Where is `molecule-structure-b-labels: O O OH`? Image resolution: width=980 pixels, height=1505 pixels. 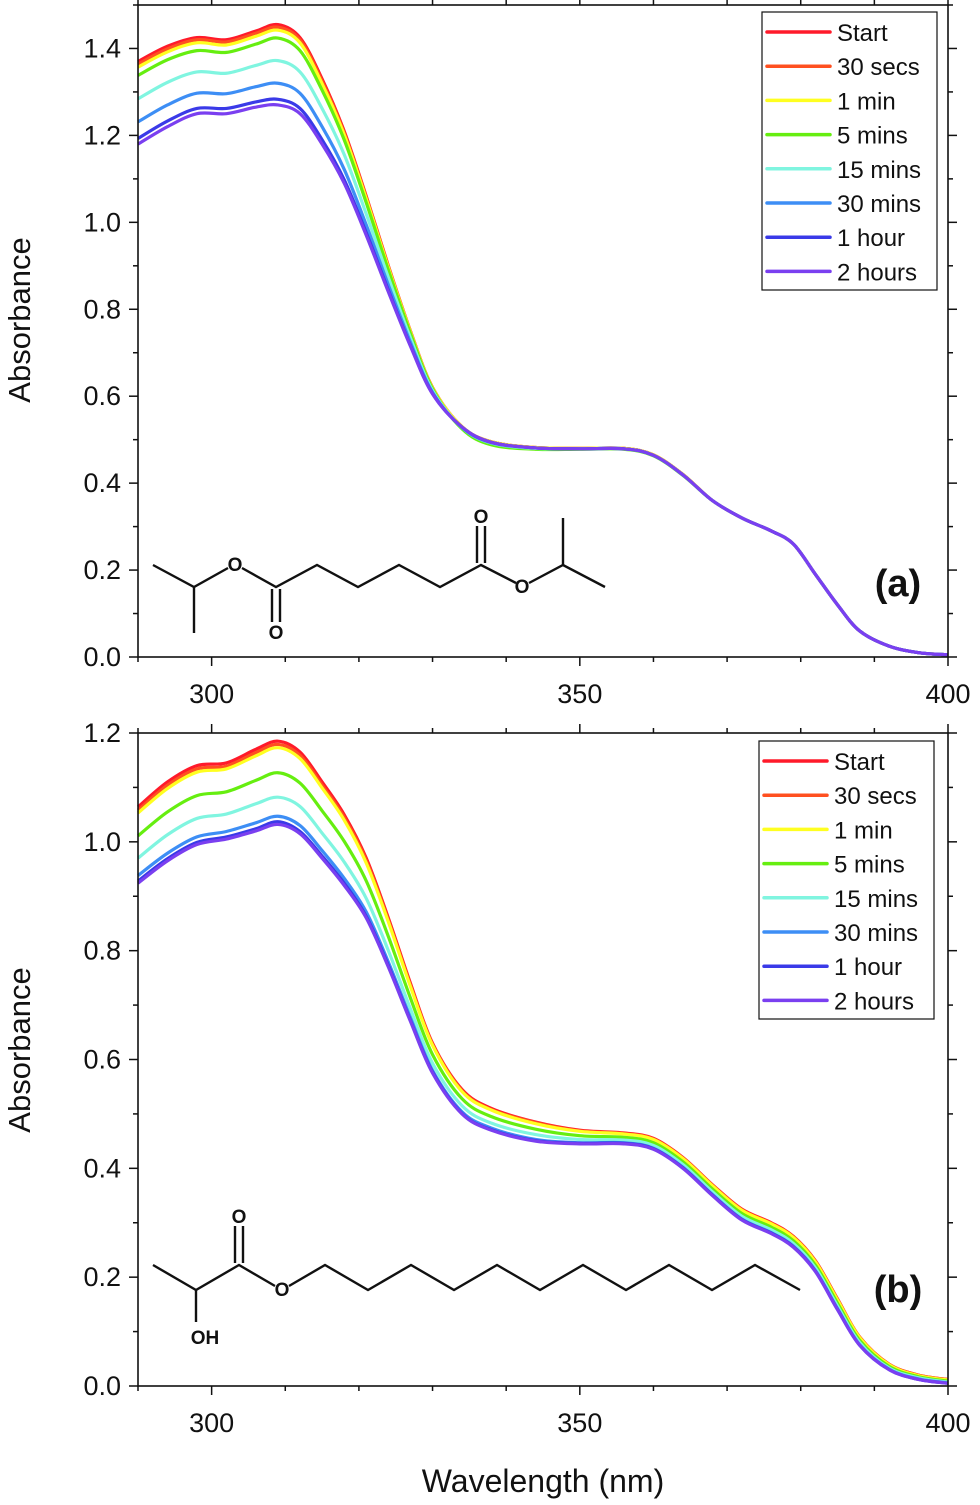
molecule-structure-b-labels: O O OH is located at coordinates (240, 1278).